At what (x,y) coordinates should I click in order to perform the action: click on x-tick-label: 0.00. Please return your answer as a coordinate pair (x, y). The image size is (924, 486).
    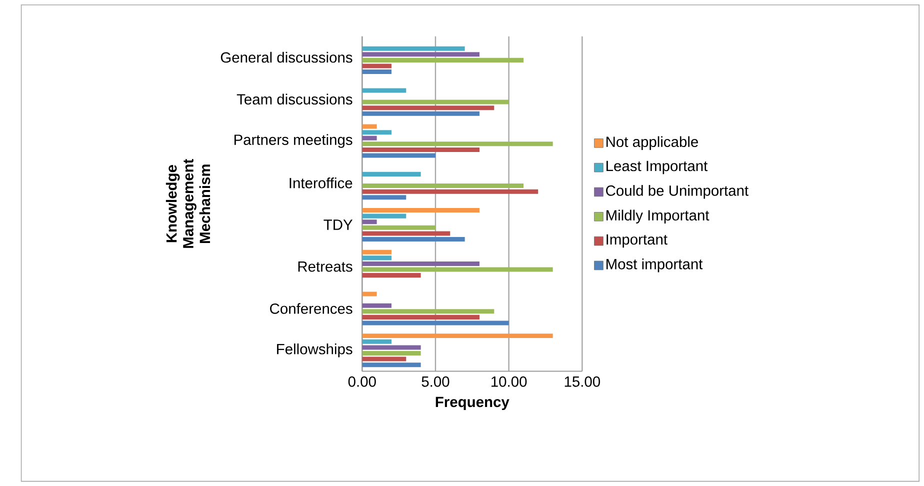
    Looking at the image, I should click on (362, 381).